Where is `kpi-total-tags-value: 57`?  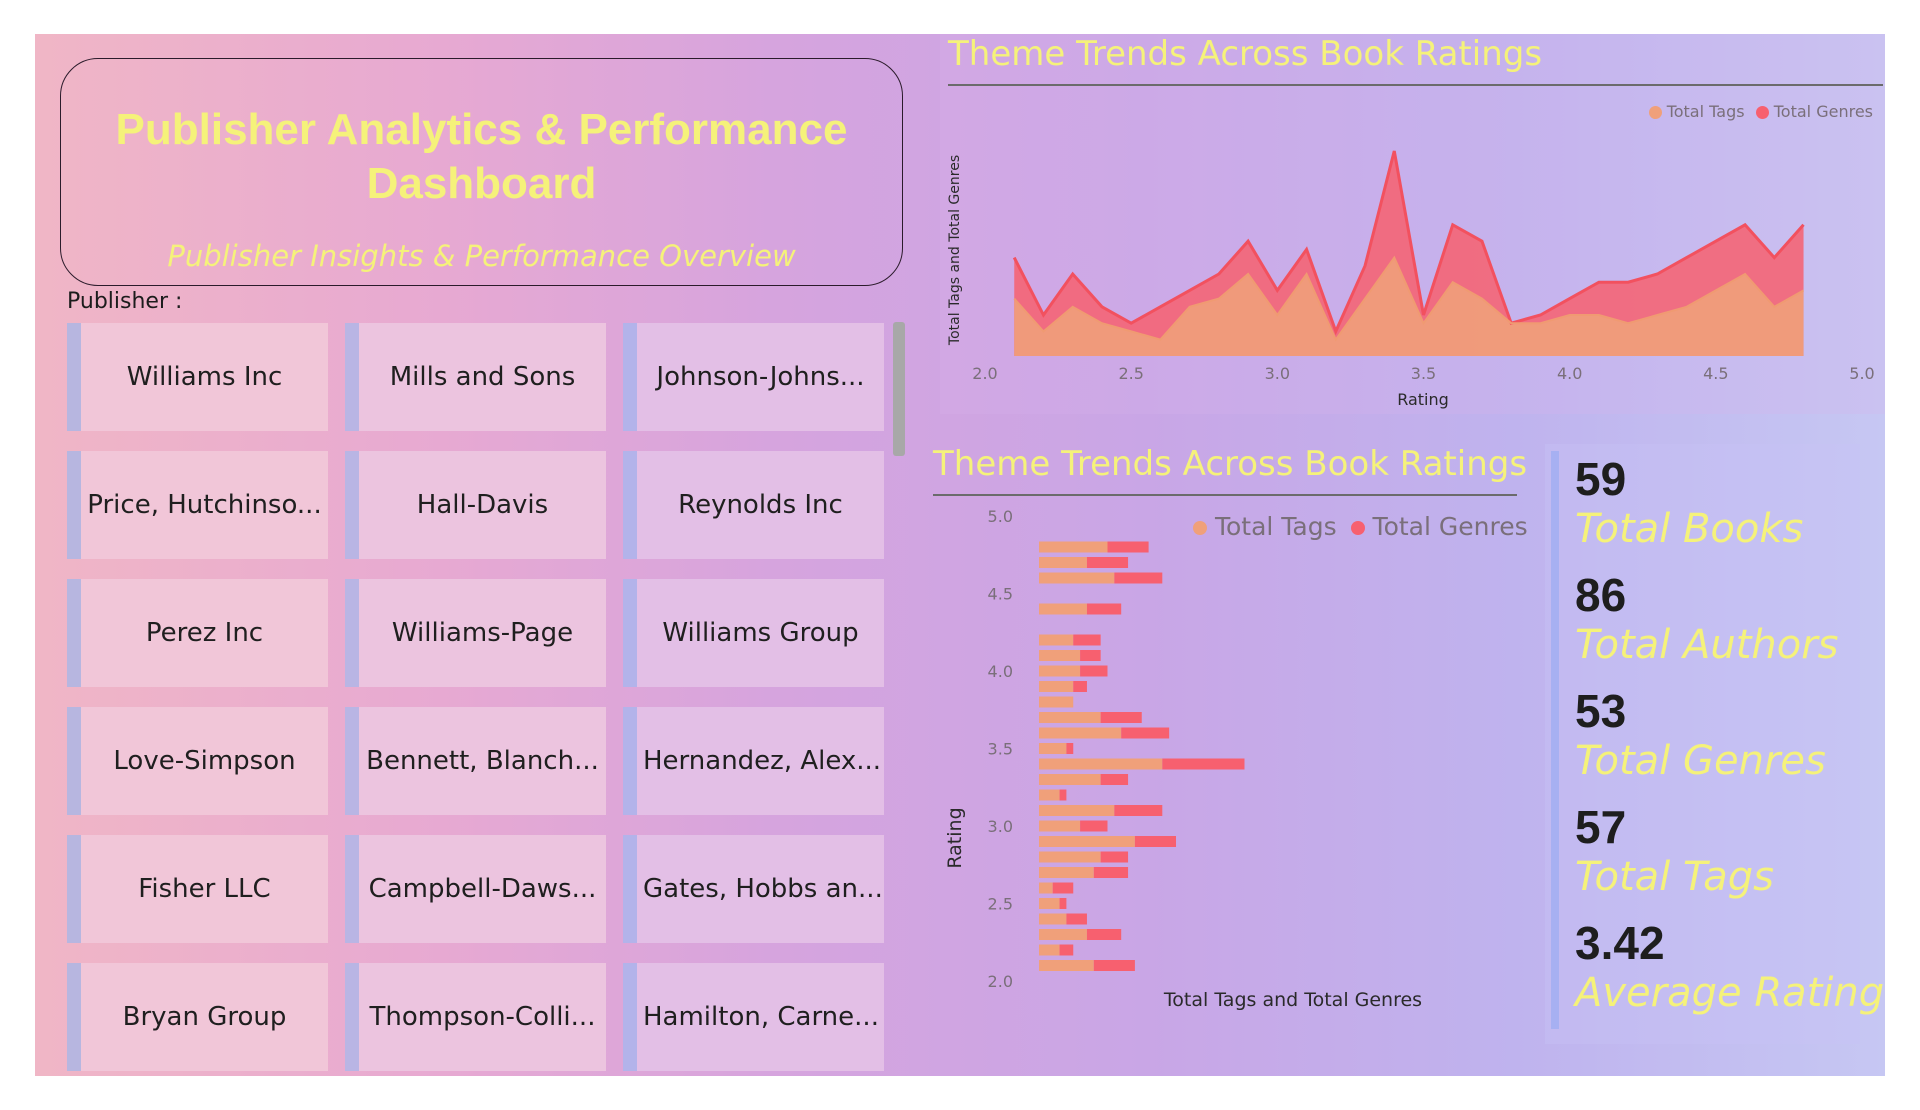
kpi-total-tags-value: 57 is located at coordinates (1601, 827).